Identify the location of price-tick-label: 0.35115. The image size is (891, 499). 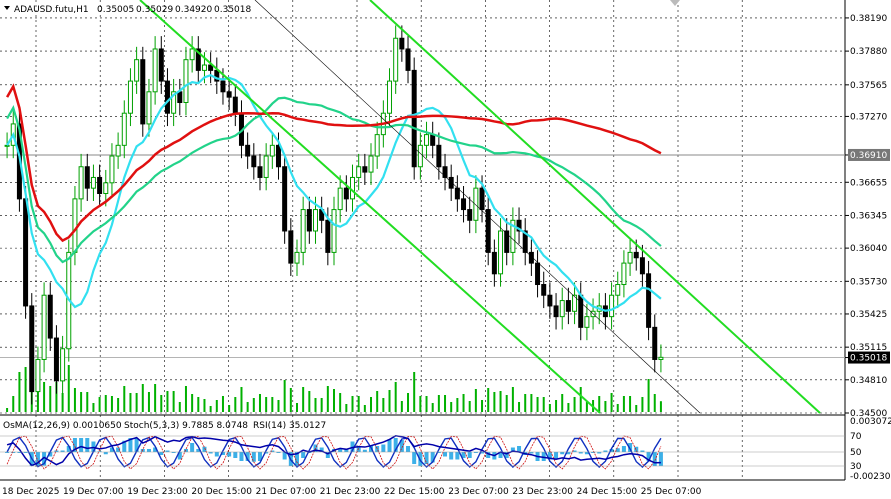
(868, 348).